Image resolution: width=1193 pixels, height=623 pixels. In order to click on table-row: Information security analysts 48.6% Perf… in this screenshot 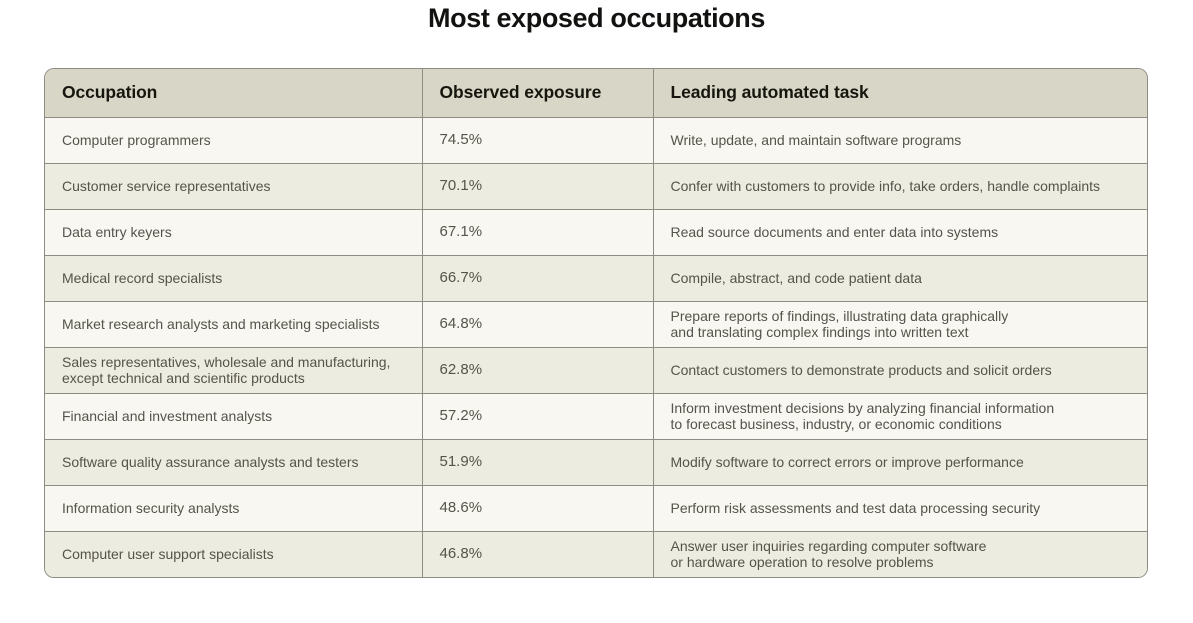, I will do `click(596, 507)`.